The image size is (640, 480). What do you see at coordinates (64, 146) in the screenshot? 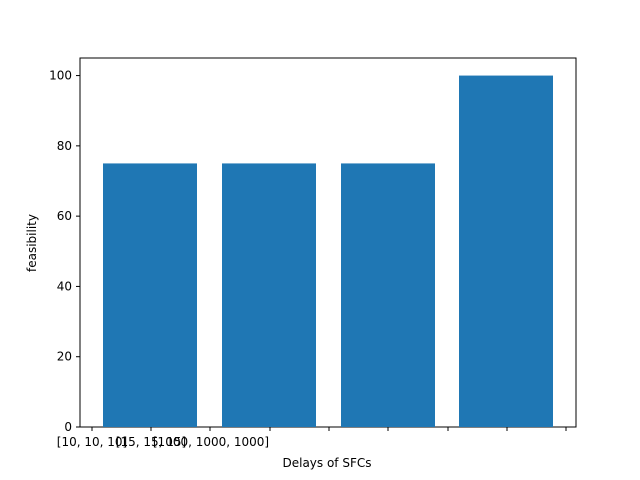
I see `y-tick-label: 80` at bounding box center [64, 146].